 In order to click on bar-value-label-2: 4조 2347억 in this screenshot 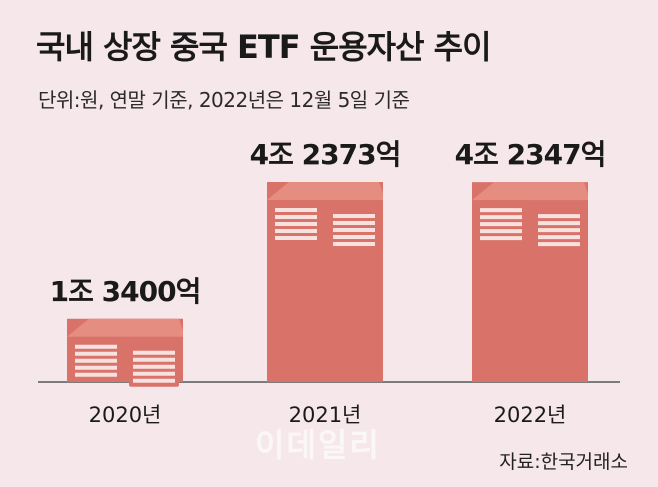, I will do `click(530, 154)`.